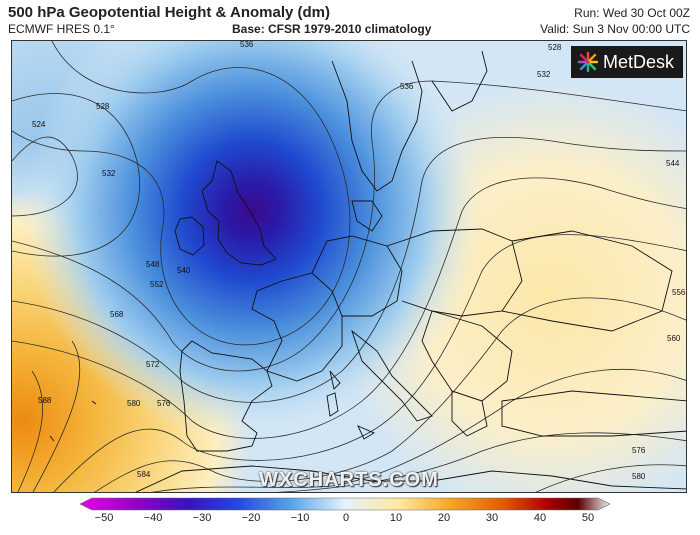  What do you see at coordinates (52, 438) in the screenshot?
I see `azores-island` at bounding box center [52, 438].